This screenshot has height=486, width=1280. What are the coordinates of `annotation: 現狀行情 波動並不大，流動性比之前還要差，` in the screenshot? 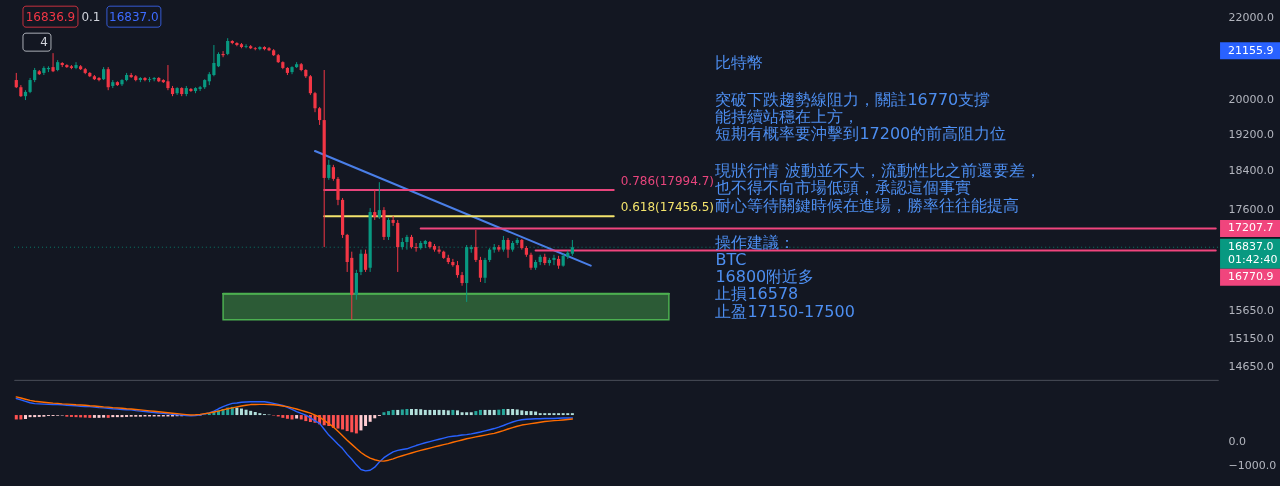 It's located at (878, 171).